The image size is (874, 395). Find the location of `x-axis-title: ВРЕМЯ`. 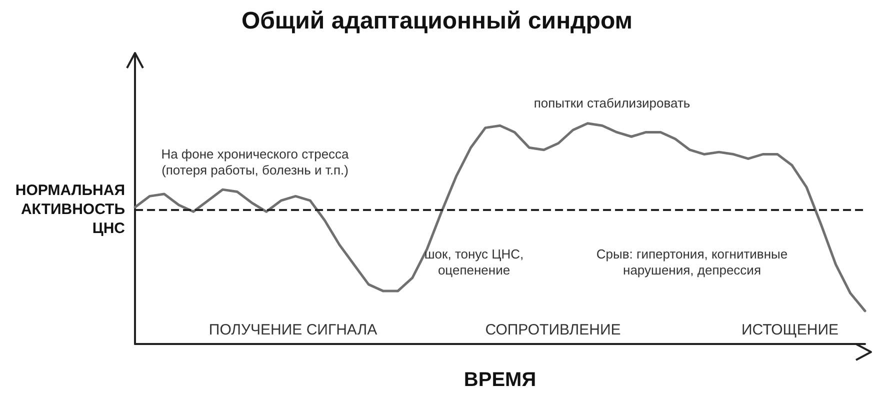

x-axis-title: ВРЕМЯ is located at coordinates (500, 380).